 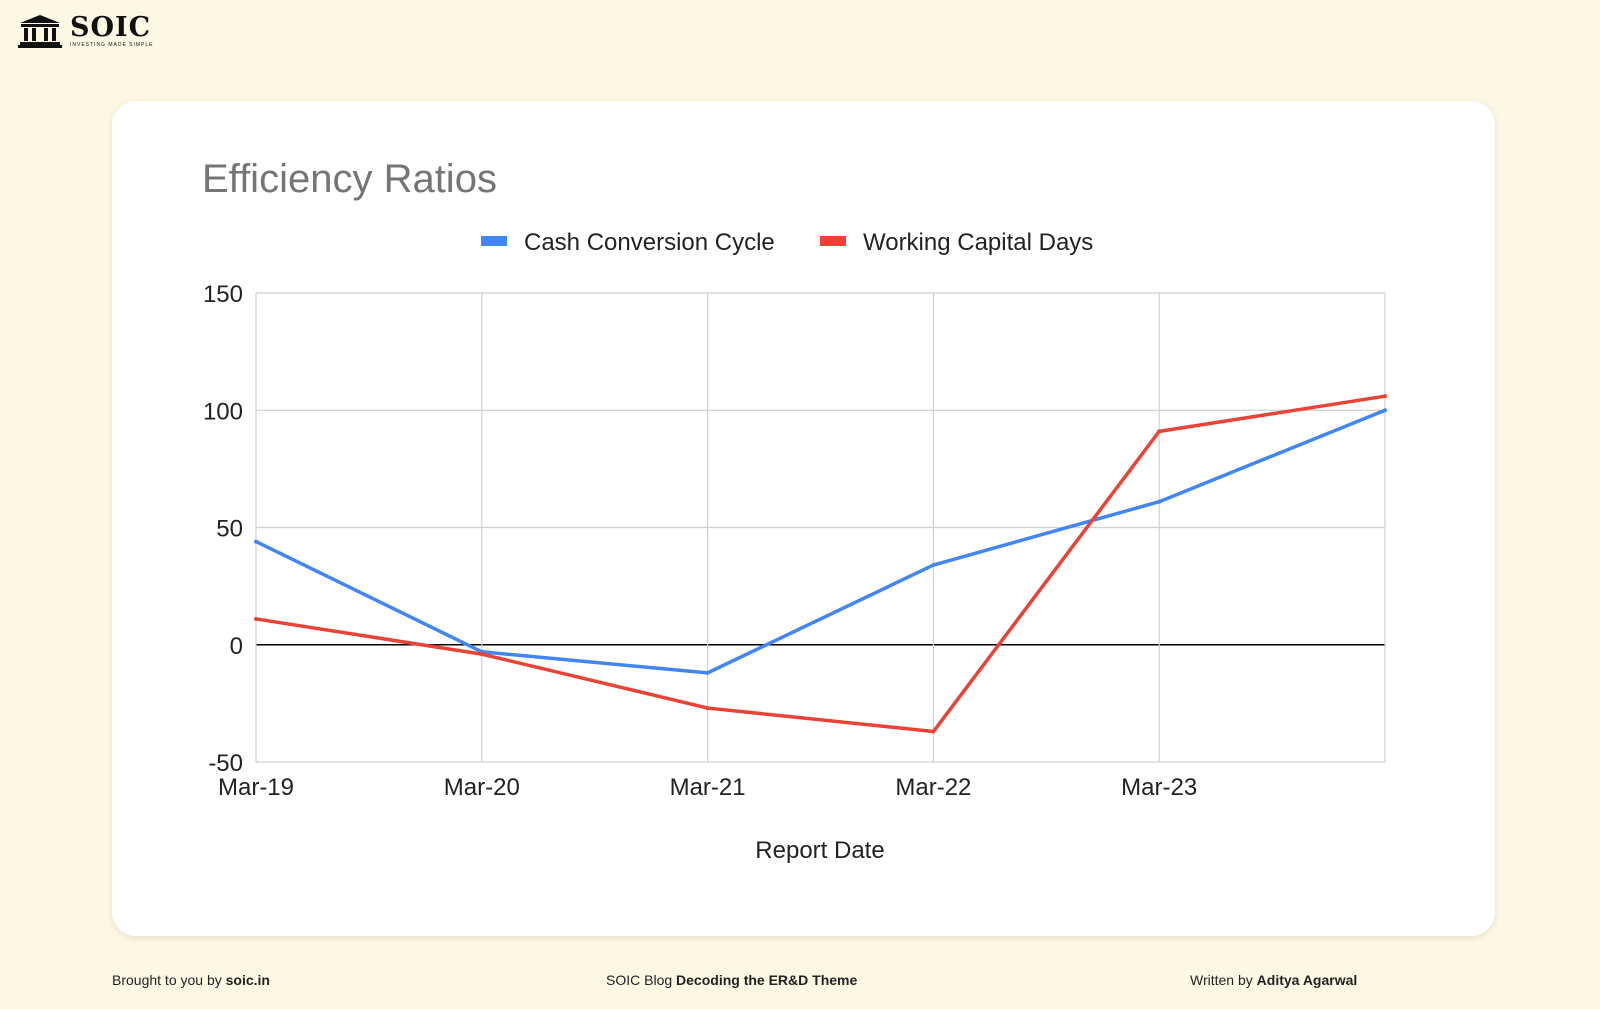 I want to click on x-tick-label: Mar-23, so click(x=1159, y=787).